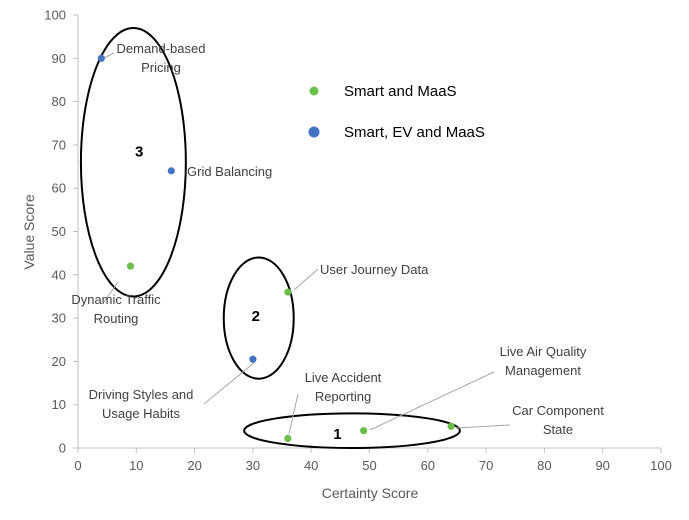 The width and height of the screenshot is (689, 520). What do you see at coordinates (161, 67) in the screenshot?
I see `data-label-line: Pricing` at bounding box center [161, 67].